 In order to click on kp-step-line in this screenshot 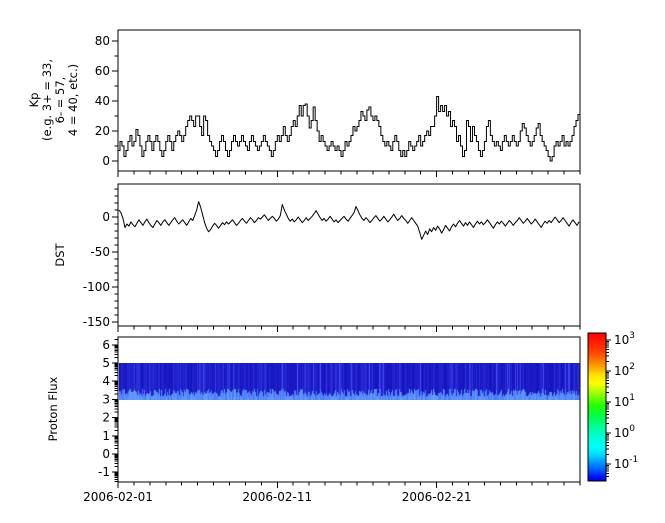, I will do `click(349, 129)`.